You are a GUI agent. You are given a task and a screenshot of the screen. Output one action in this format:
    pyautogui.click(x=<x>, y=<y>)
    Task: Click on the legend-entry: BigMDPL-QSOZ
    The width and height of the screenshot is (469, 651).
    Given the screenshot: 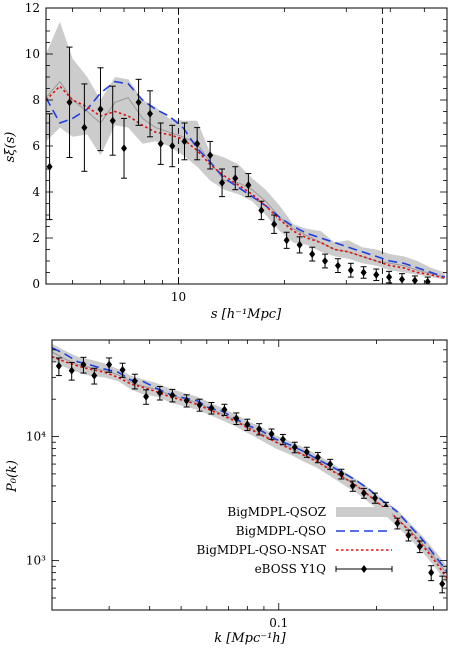 What is the action you would take?
    pyautogui.click(x=309, y=512)
    